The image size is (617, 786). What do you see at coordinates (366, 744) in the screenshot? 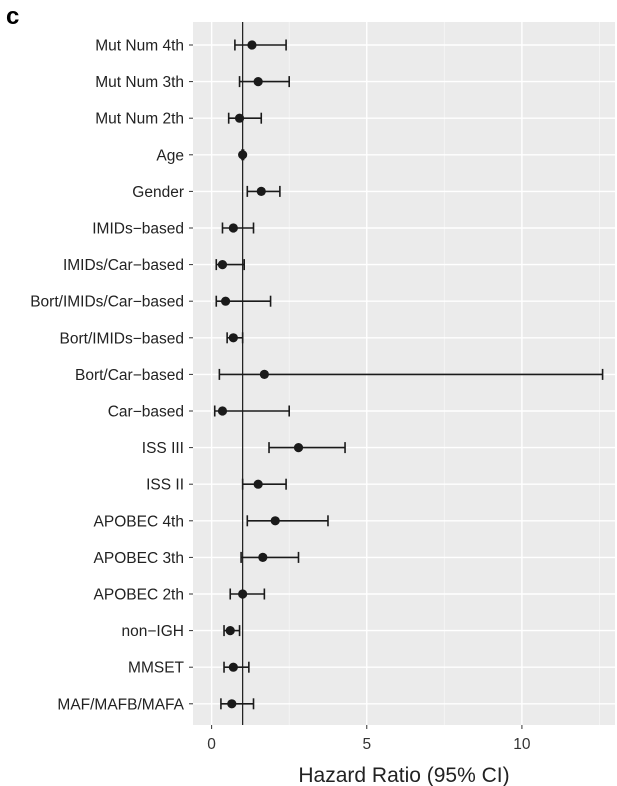
I see `x-tick-label: 5` at bounding box center [366, 744].